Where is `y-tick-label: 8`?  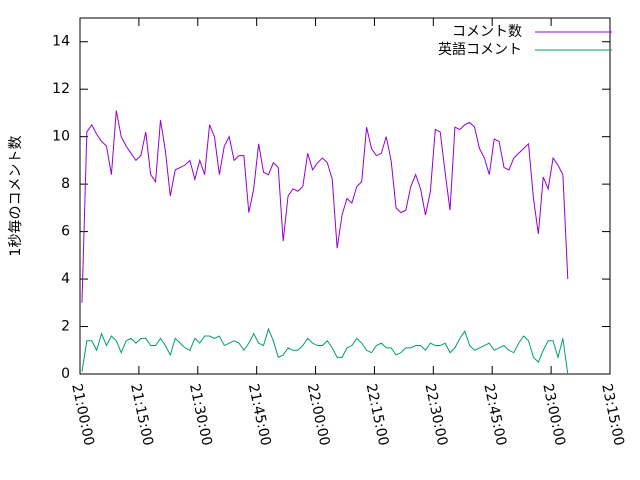
y-tick-label: 8 is located at coordinates (65, 184).